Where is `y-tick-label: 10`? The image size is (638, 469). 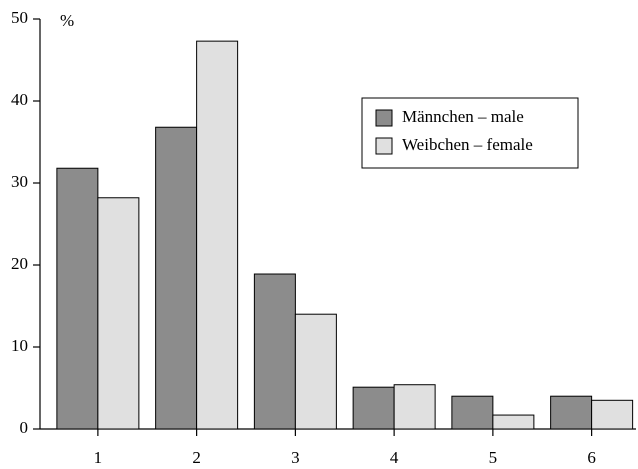 y-tick-label: 10 is located at coordinates (19, 345).